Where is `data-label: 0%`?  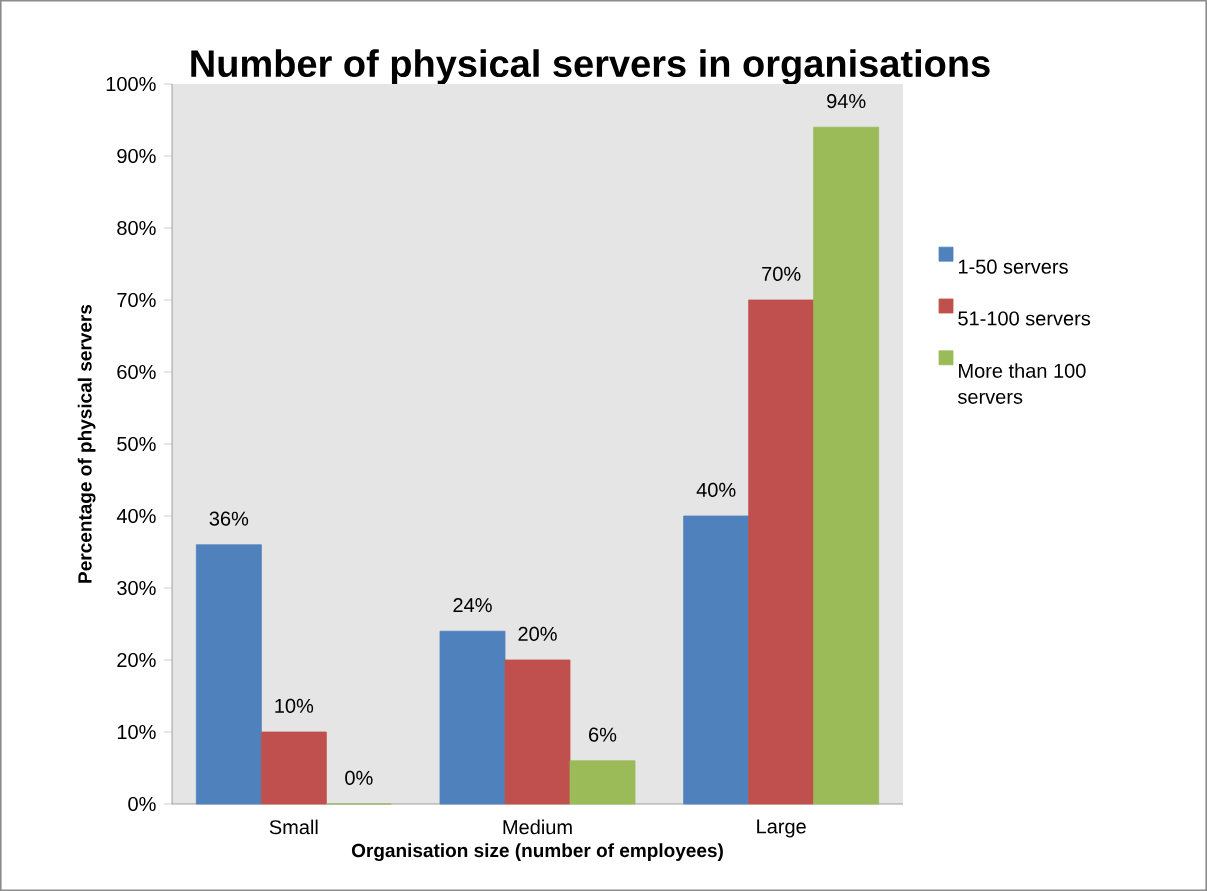
data-label: 0% is located at coordinates (359, 777).